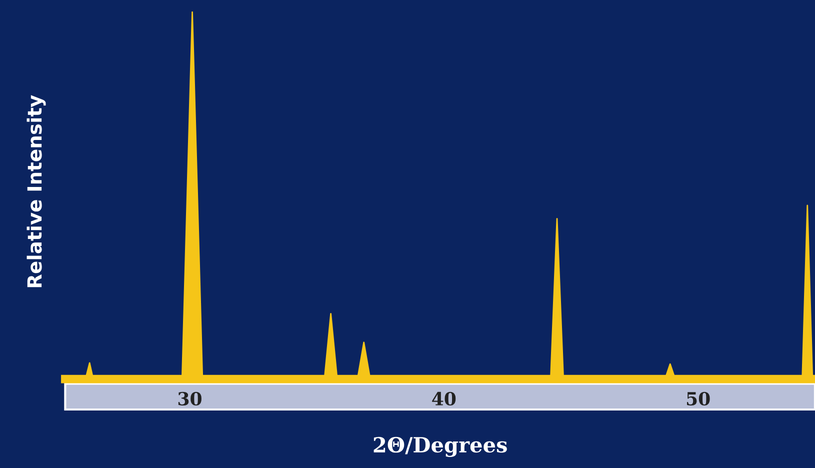 This screenshot has width=815, height=468. Describe the element at coordinates (190, 399) in the screenshot. I see `x-tick-label: 30` at that location.